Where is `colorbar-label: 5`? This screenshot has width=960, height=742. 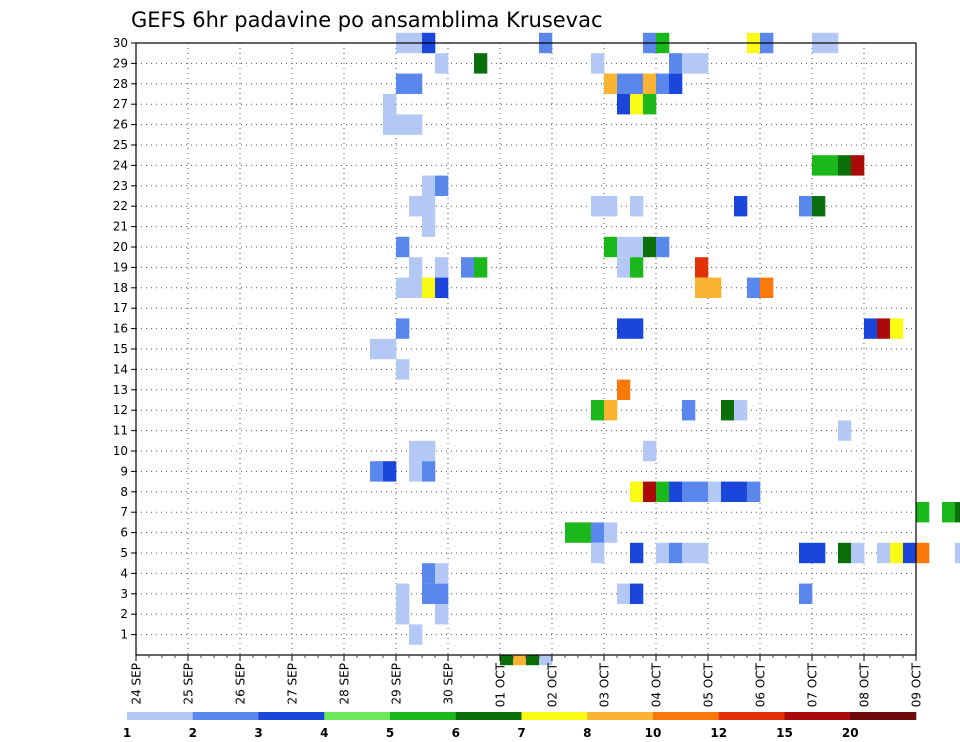
colorbar-label: 5 is located at coordinates (390, 733).